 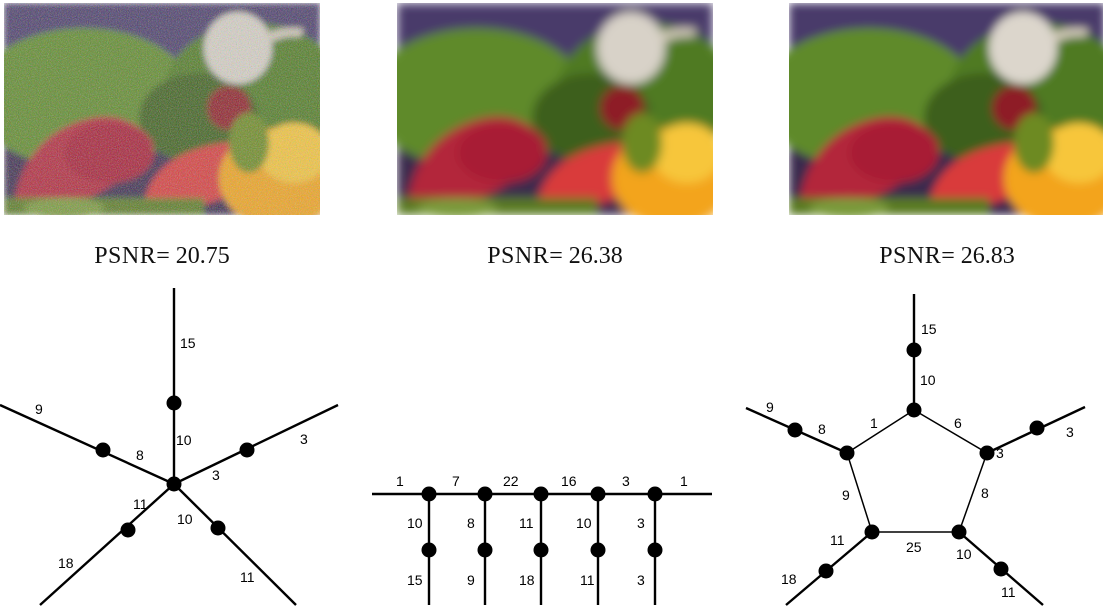 I want to click on star-label: 9, so click(x=39, y=409).